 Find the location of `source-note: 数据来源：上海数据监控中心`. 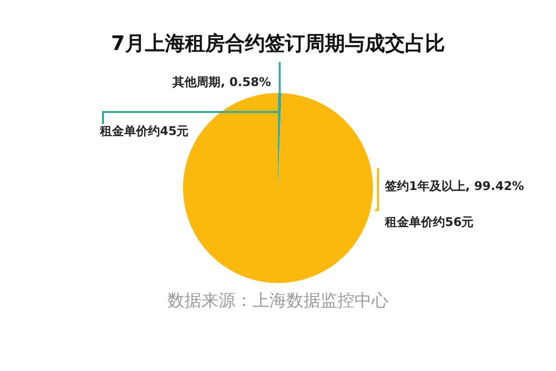

source-note: 数据来源：上海数据监控中心 is located at coordinates (278, 301).